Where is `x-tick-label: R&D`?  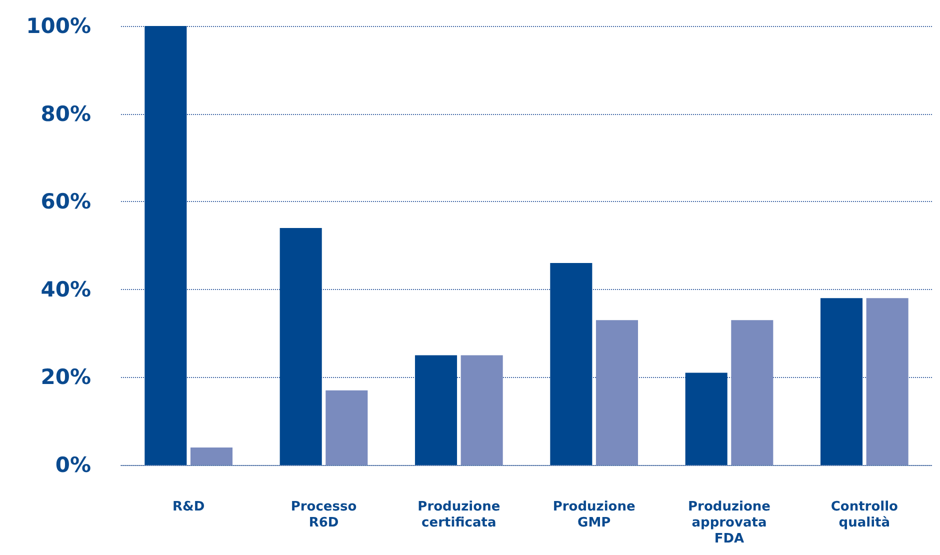 x-tick-label: R&D is located at coordinates (188, 507).